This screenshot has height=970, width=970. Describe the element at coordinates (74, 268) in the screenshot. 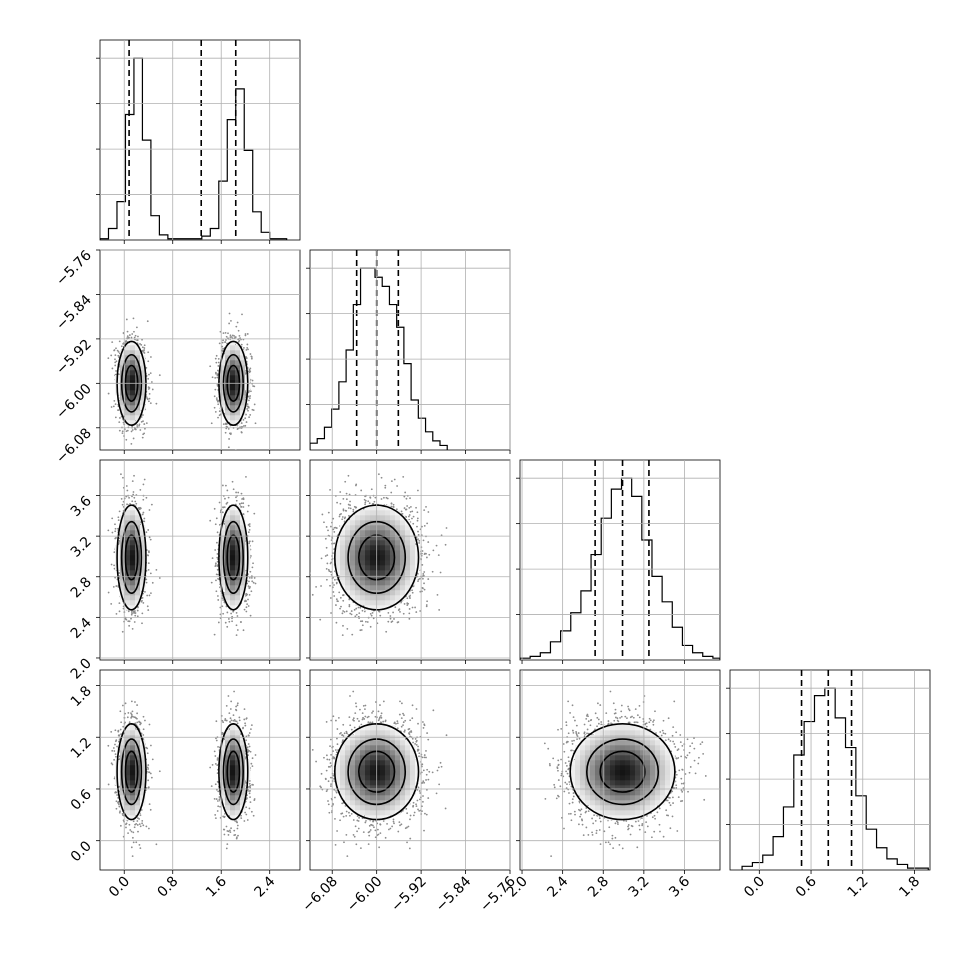

I see `y-tick-label: −5.76` at that location.